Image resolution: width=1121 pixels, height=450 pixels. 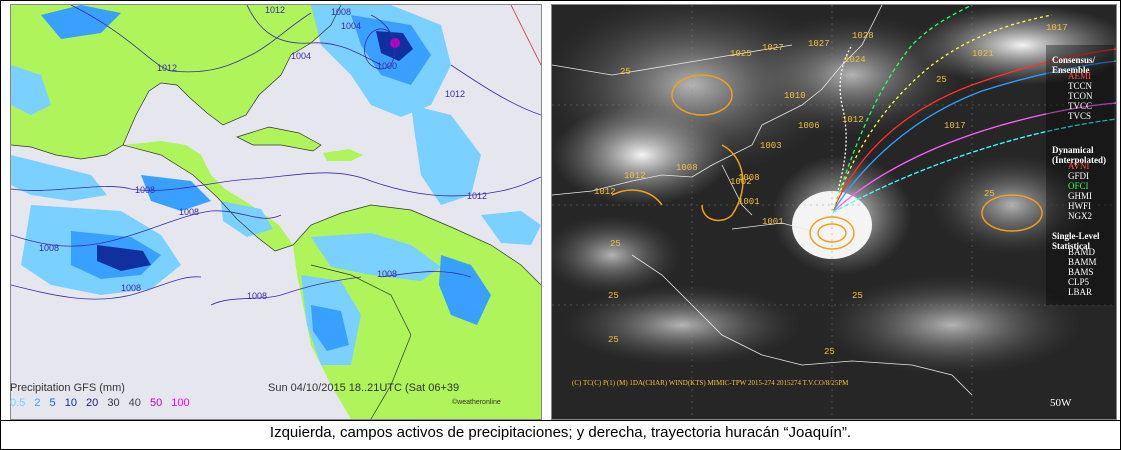 What do you see at coordinates (1061, 403) in the screenshot?
I see `longitude-label: 50W` at bounding box center [1061, 403].